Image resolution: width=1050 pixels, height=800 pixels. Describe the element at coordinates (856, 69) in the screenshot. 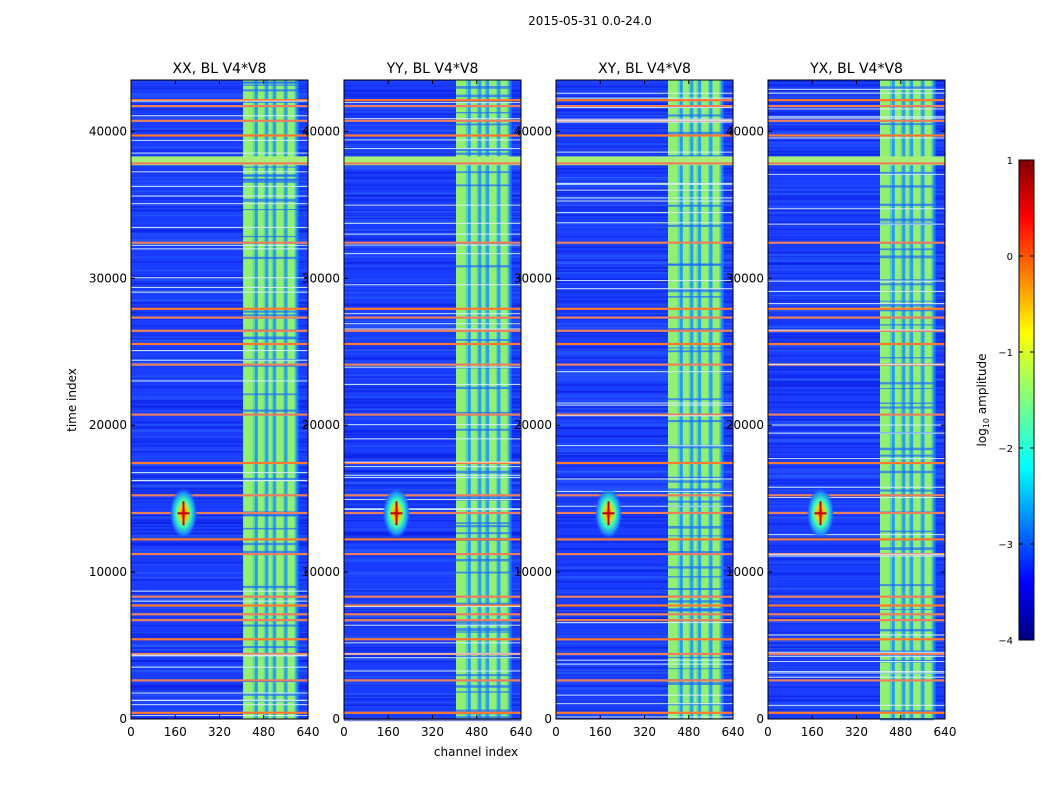

I see `panel-title: YX, BL V4*V8` at that location.